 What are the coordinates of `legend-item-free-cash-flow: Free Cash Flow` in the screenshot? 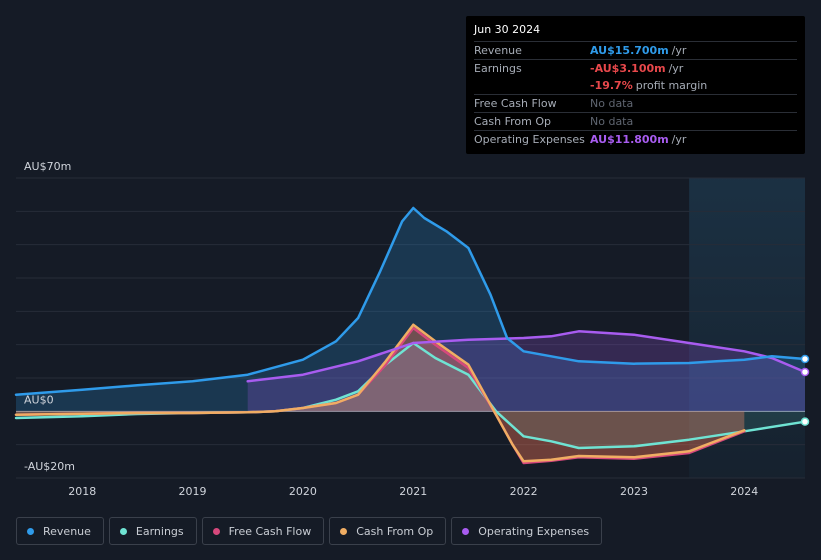 It's located at (263, 531).